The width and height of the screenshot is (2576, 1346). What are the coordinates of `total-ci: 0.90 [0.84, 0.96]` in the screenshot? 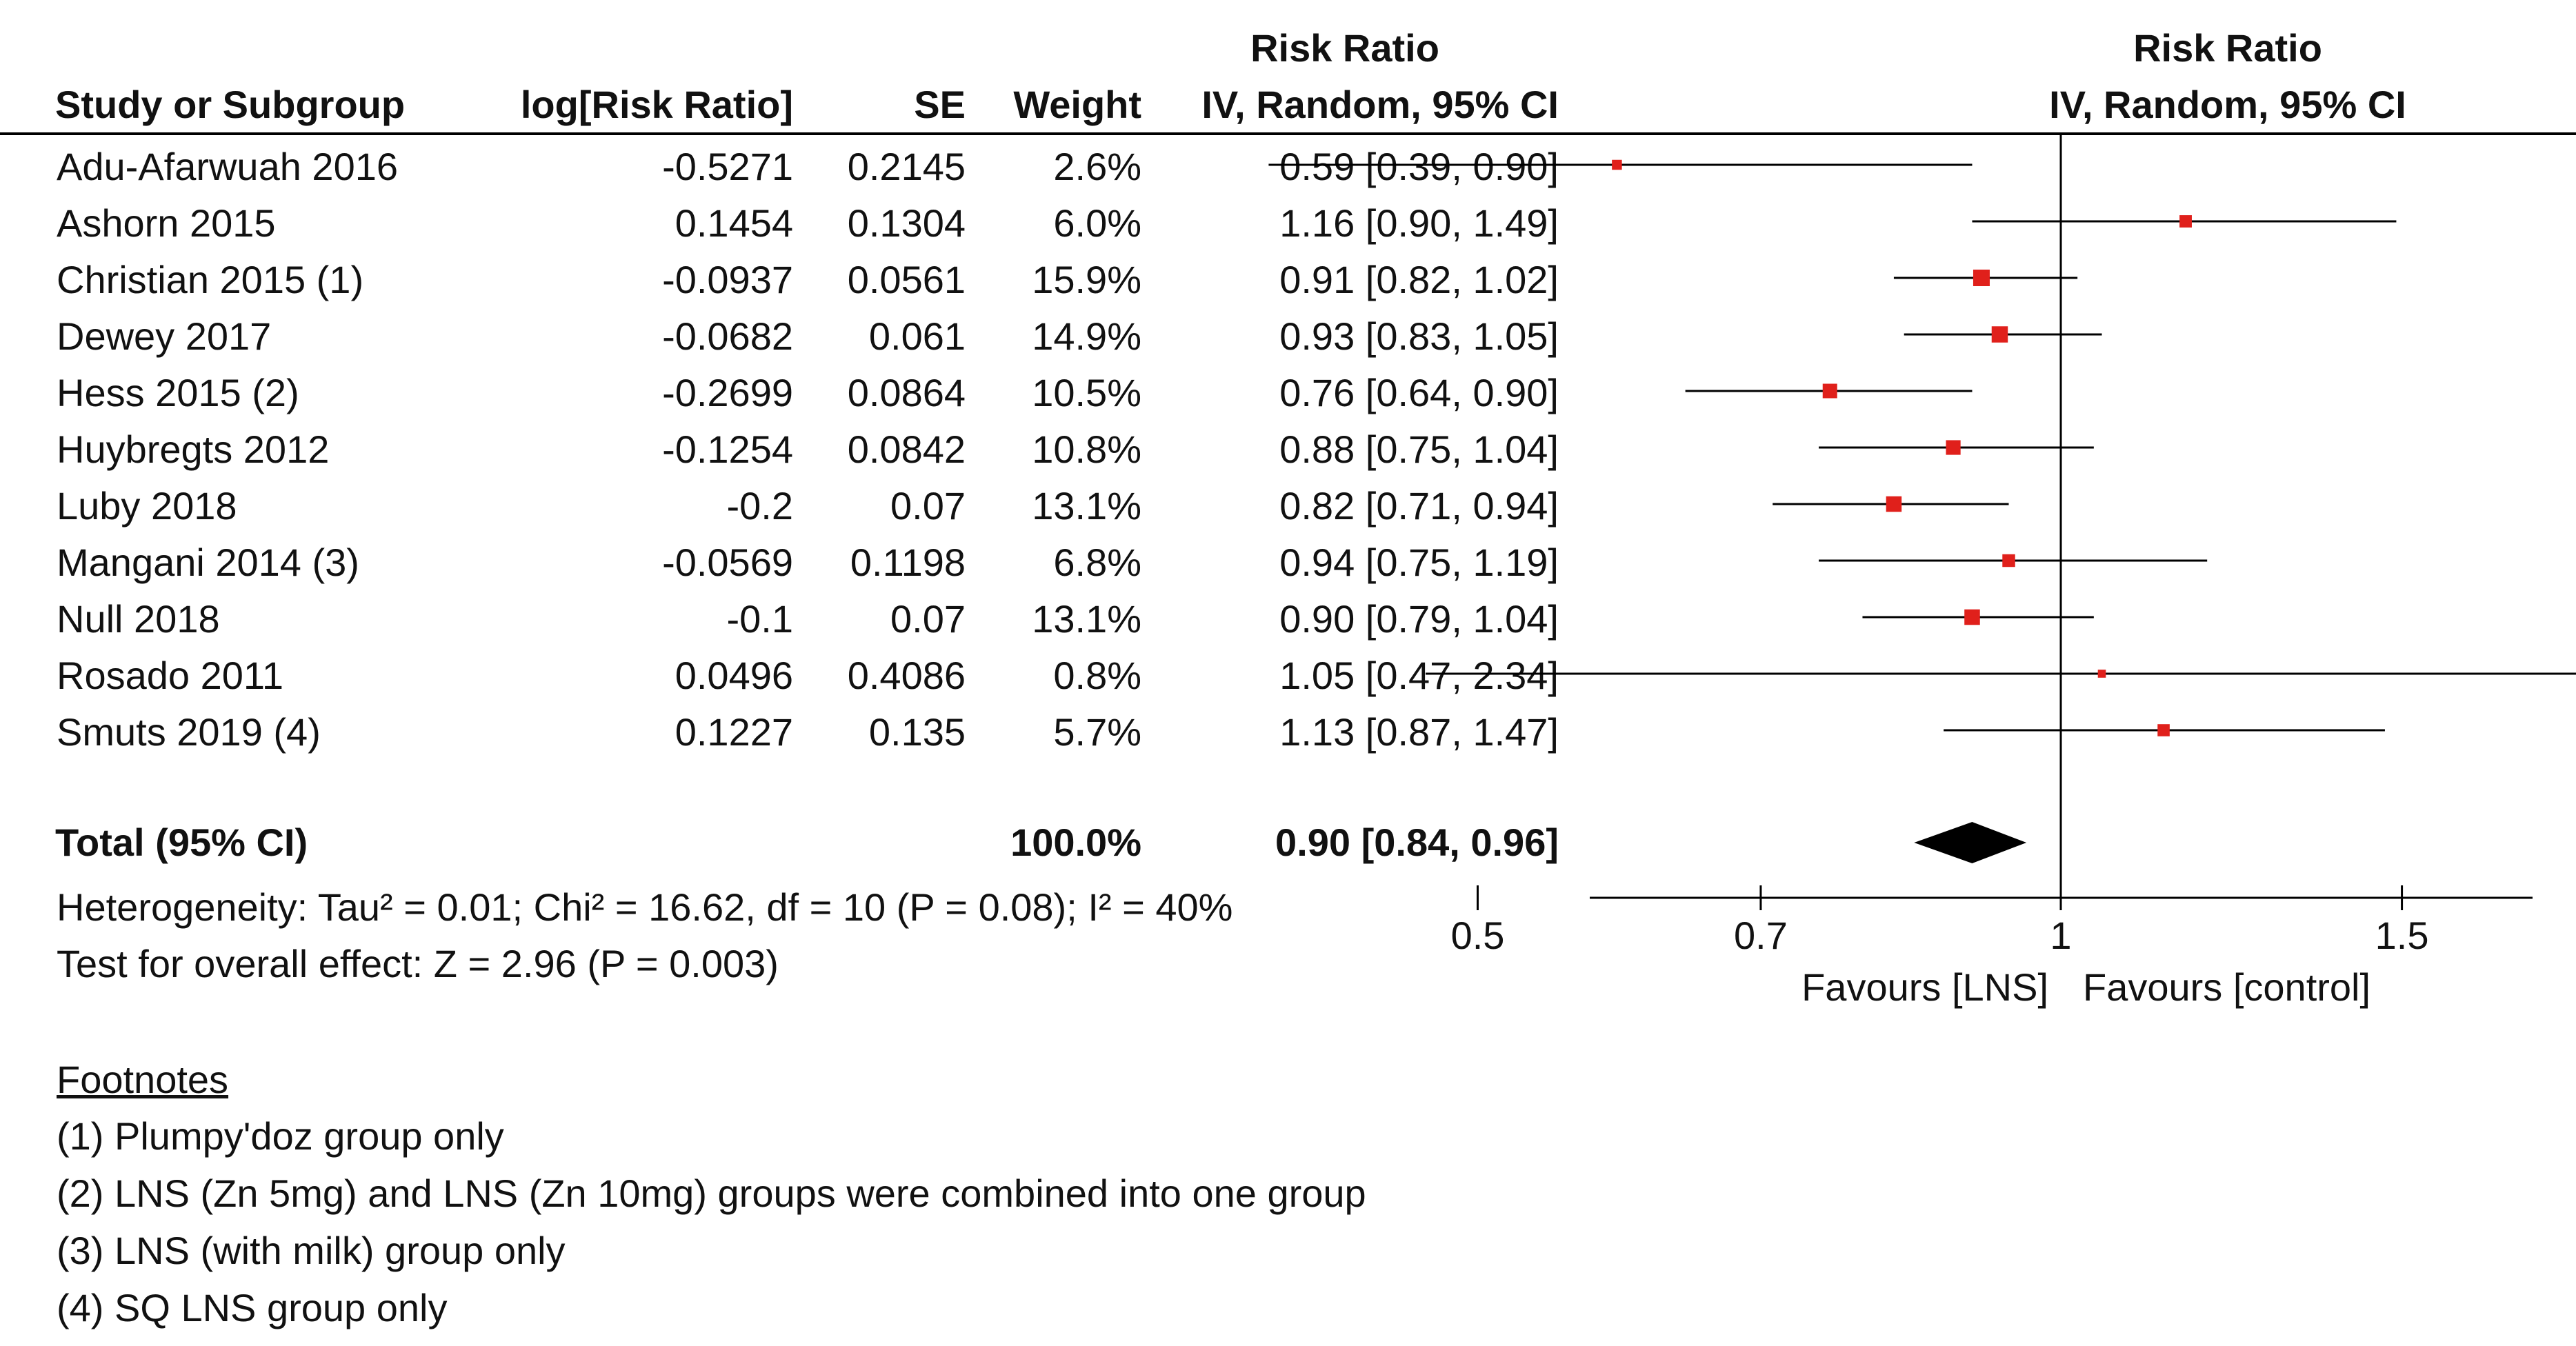 It's located at (1417, 842).